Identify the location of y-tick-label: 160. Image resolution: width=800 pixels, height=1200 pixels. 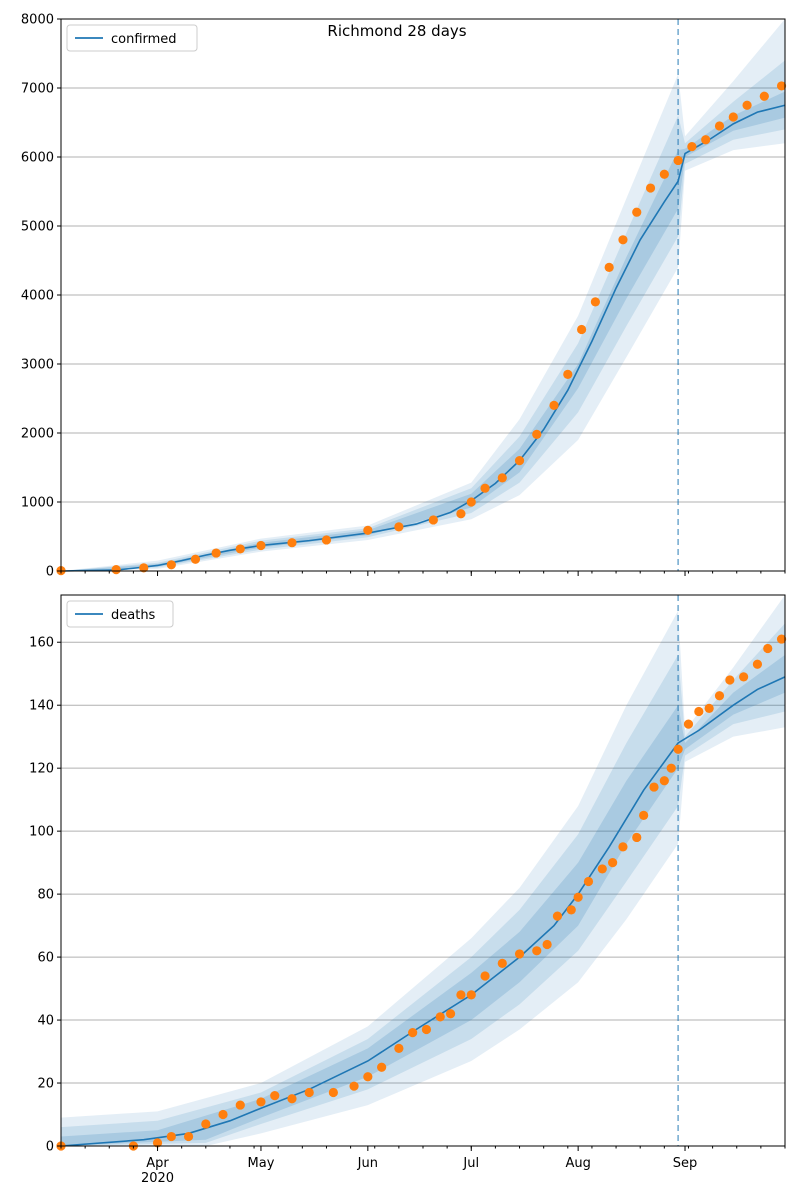
(41, 643).